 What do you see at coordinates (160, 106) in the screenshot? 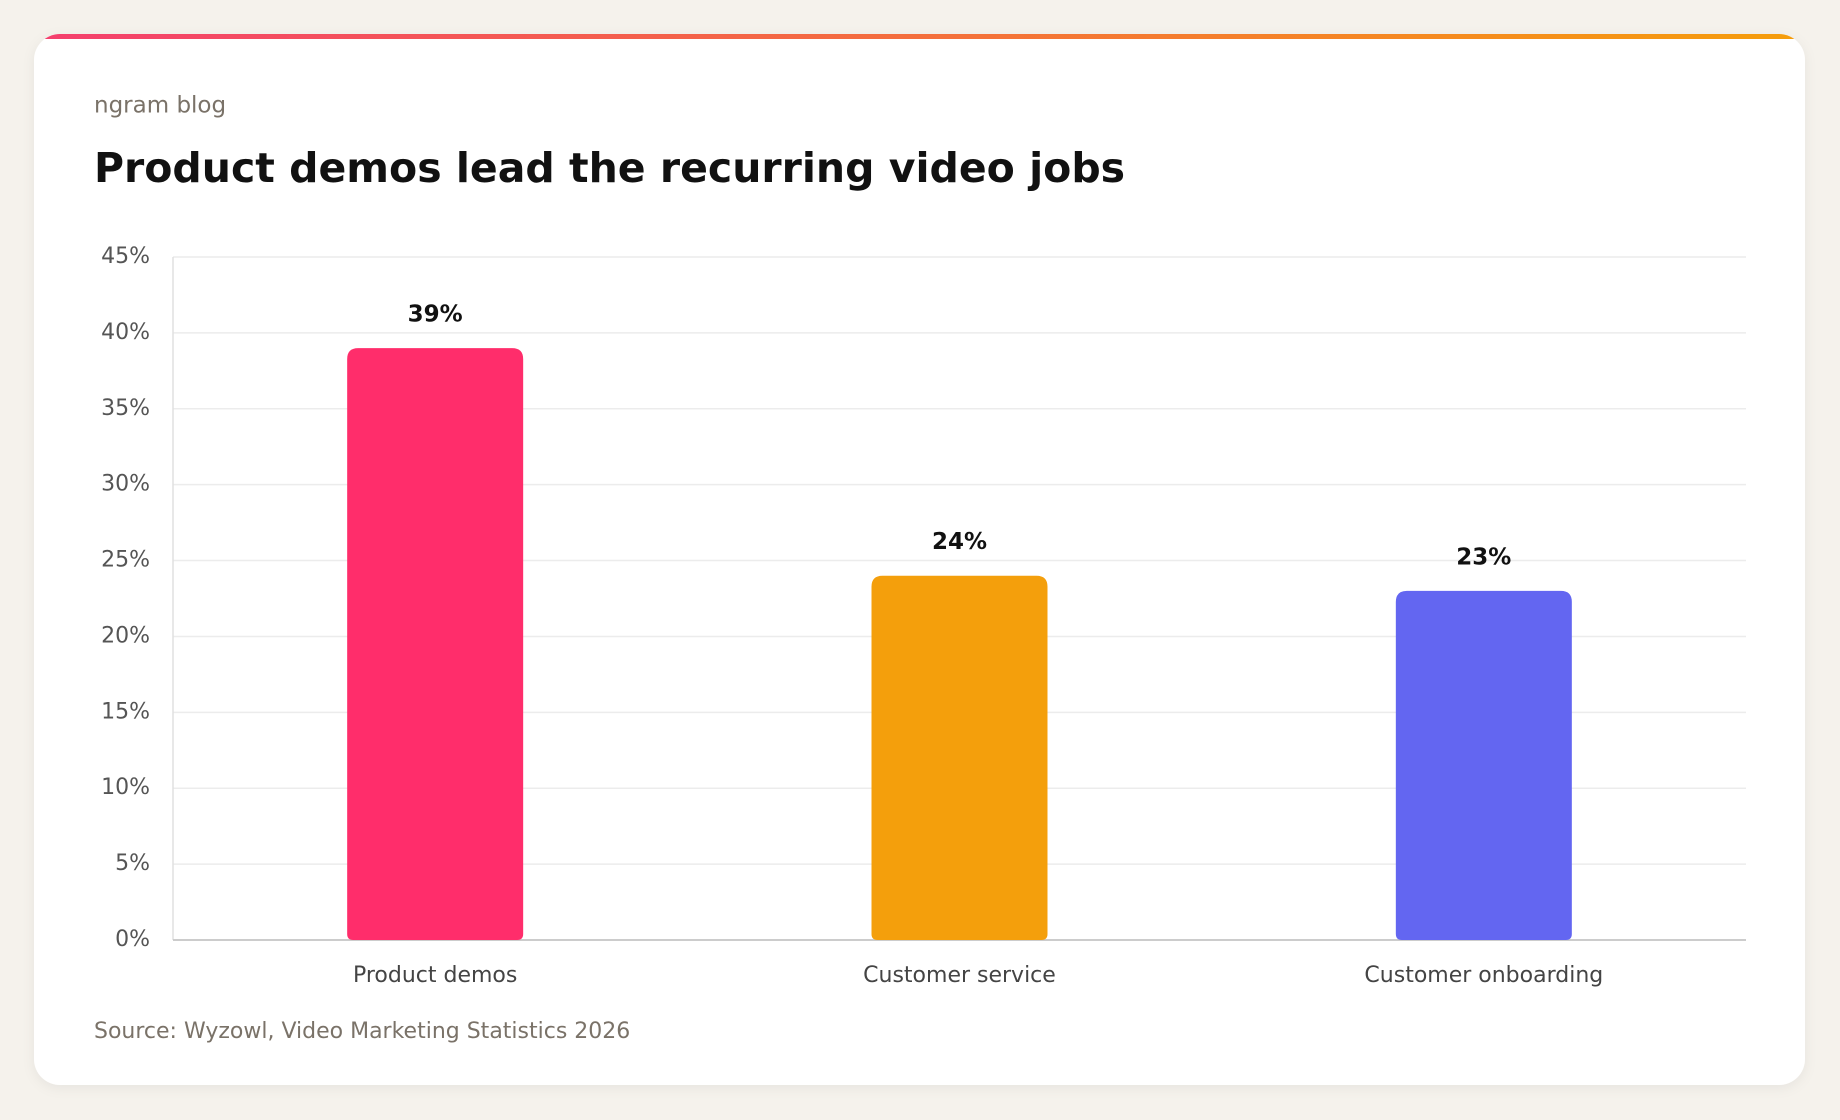
I see `brand: ngram blog` at bounding box center [160, 106].